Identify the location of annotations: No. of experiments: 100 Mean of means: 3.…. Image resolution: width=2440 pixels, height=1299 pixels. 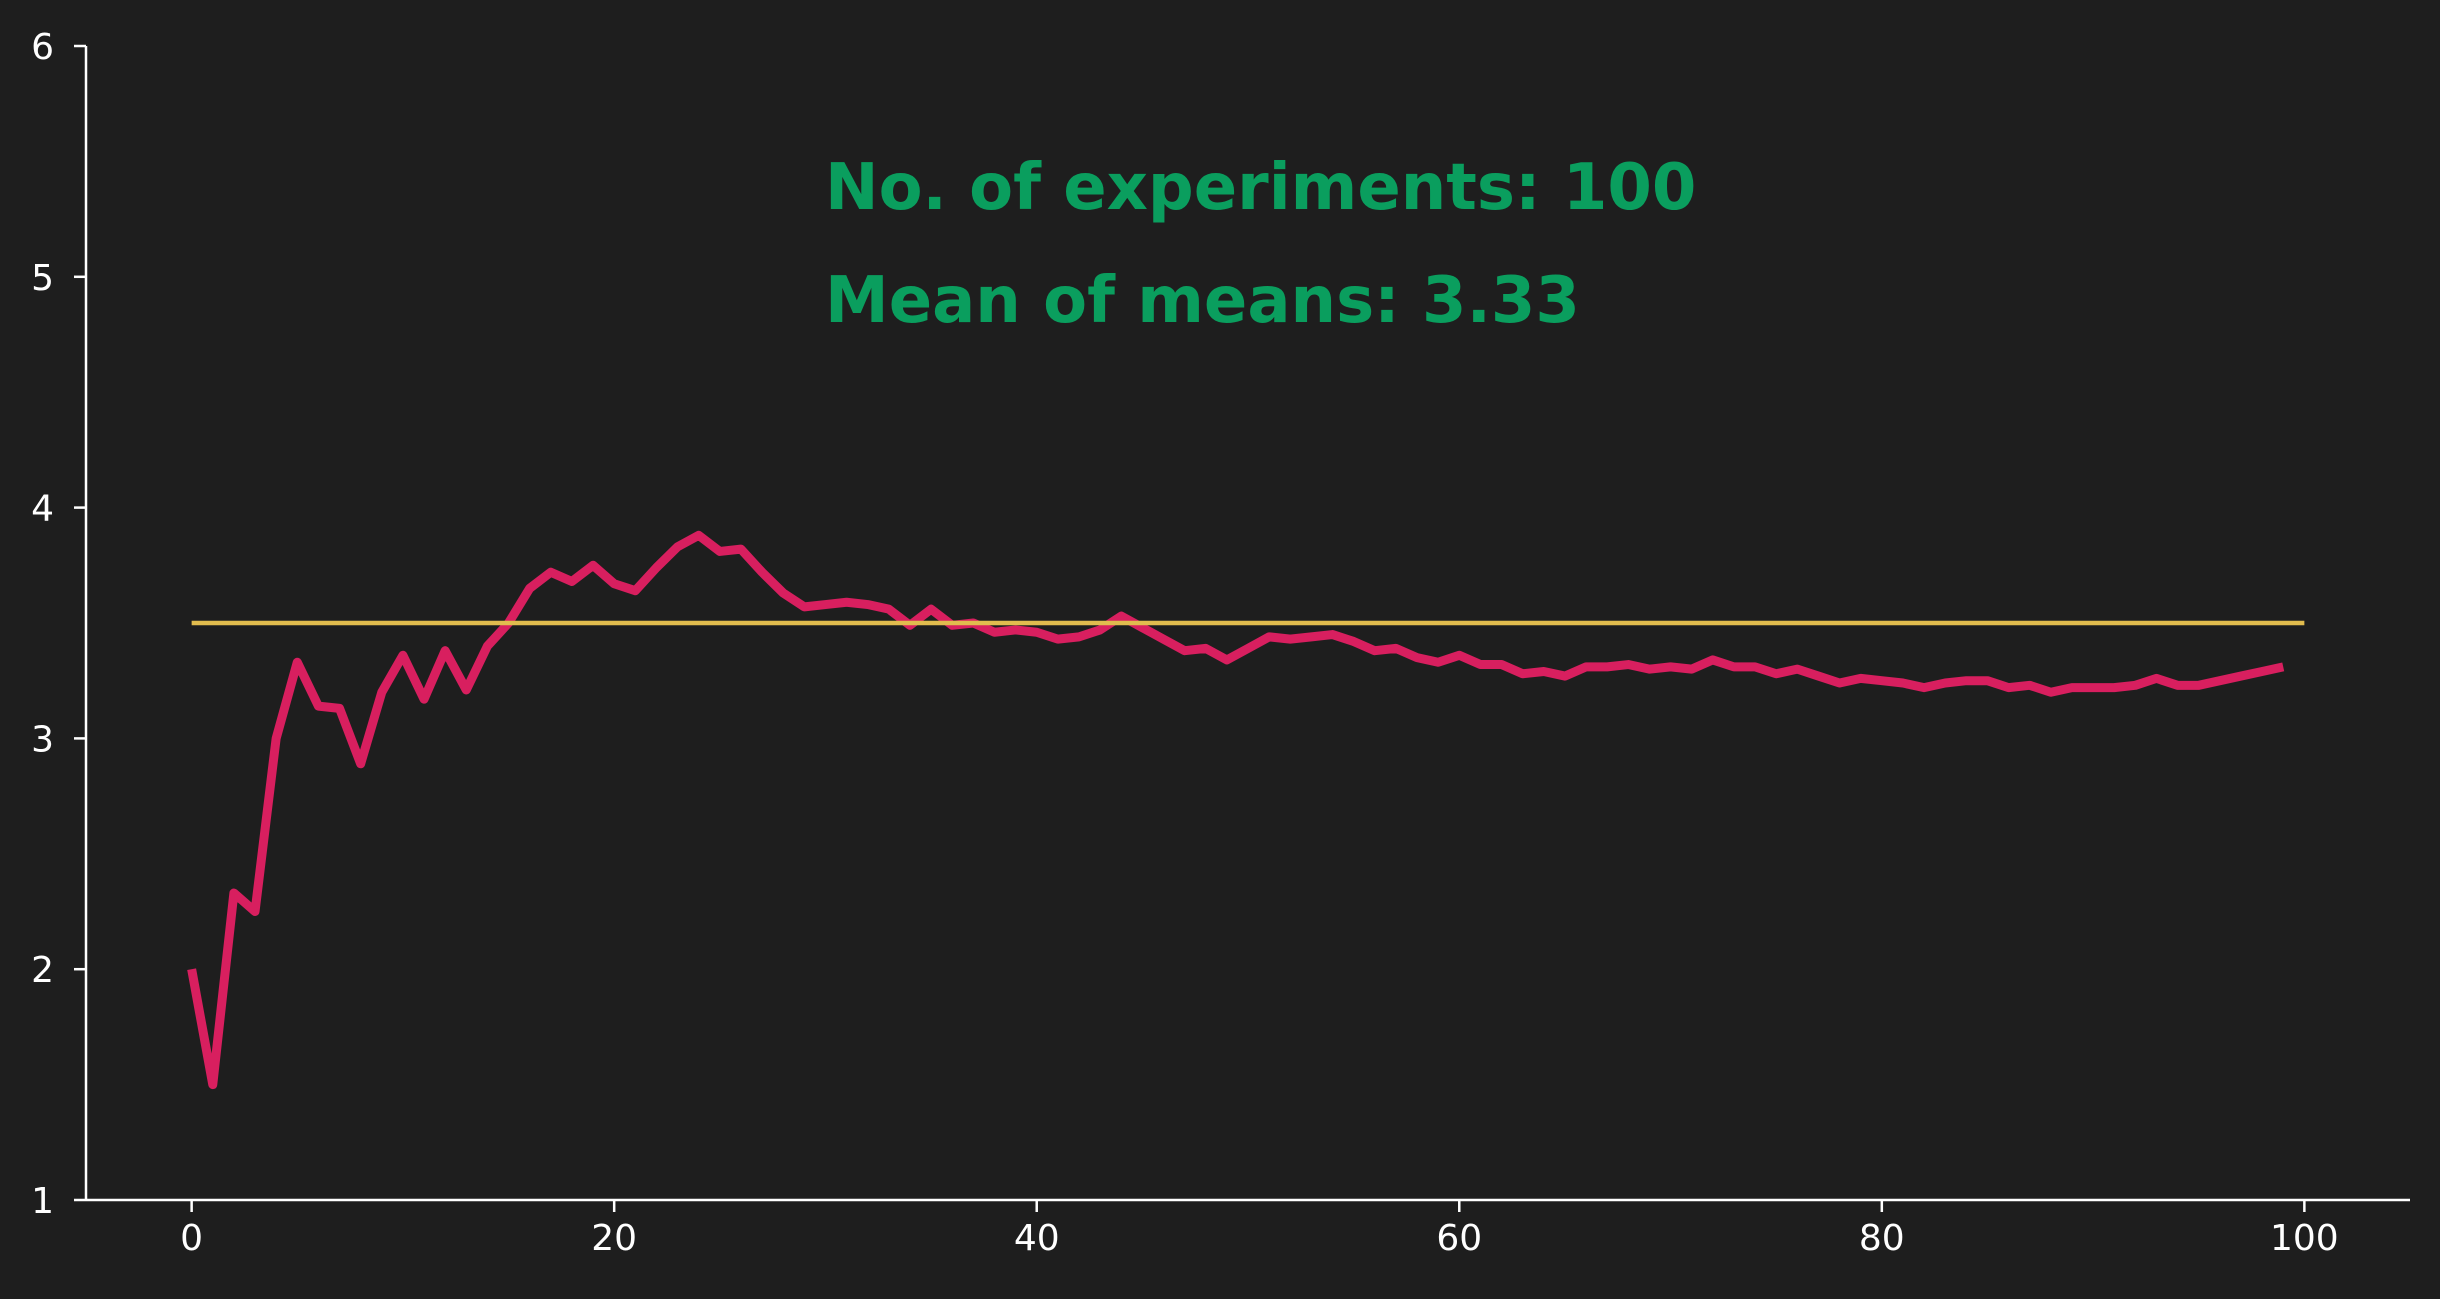
(1260, 244).